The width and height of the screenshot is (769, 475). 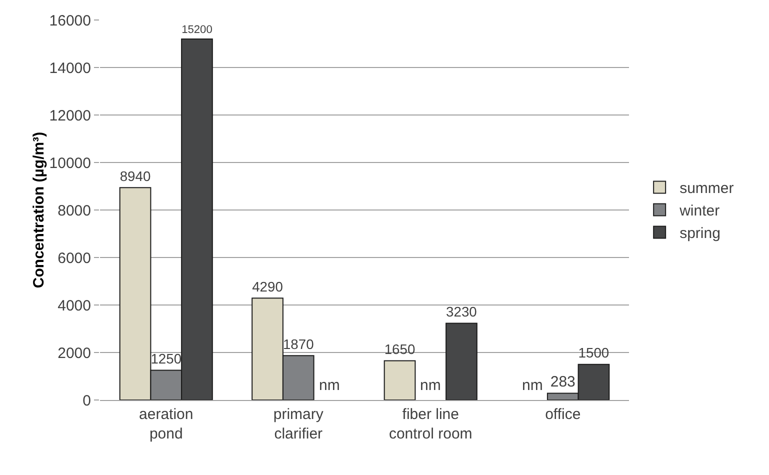 What do you see at coordinates (70, 163) in the screenshot?
I see `y-tick-label: 10000` at bounding box center [70, 163].